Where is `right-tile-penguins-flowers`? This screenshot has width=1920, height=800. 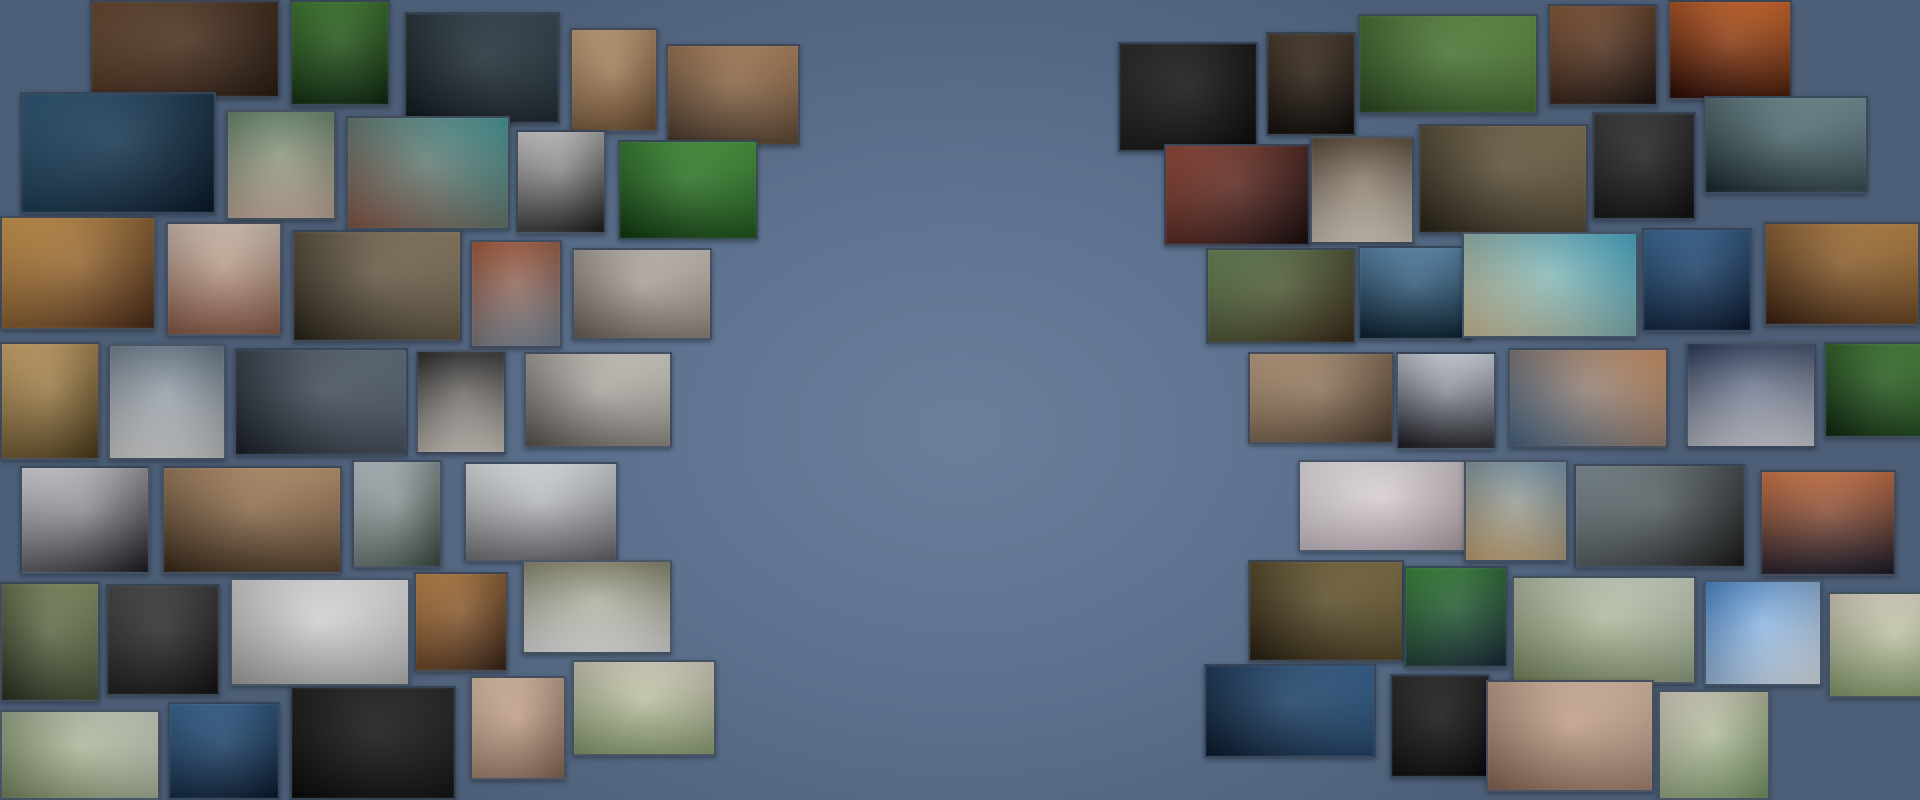 right-tile-penguins-flowers is located at coordinates (1714, 745).